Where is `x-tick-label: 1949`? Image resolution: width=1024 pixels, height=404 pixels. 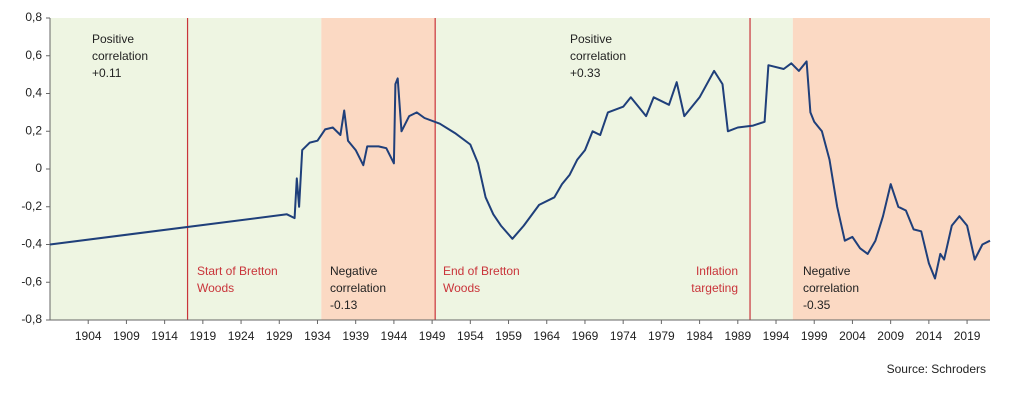
x-tick-label: 1949 is located at coordinates (432, 336).